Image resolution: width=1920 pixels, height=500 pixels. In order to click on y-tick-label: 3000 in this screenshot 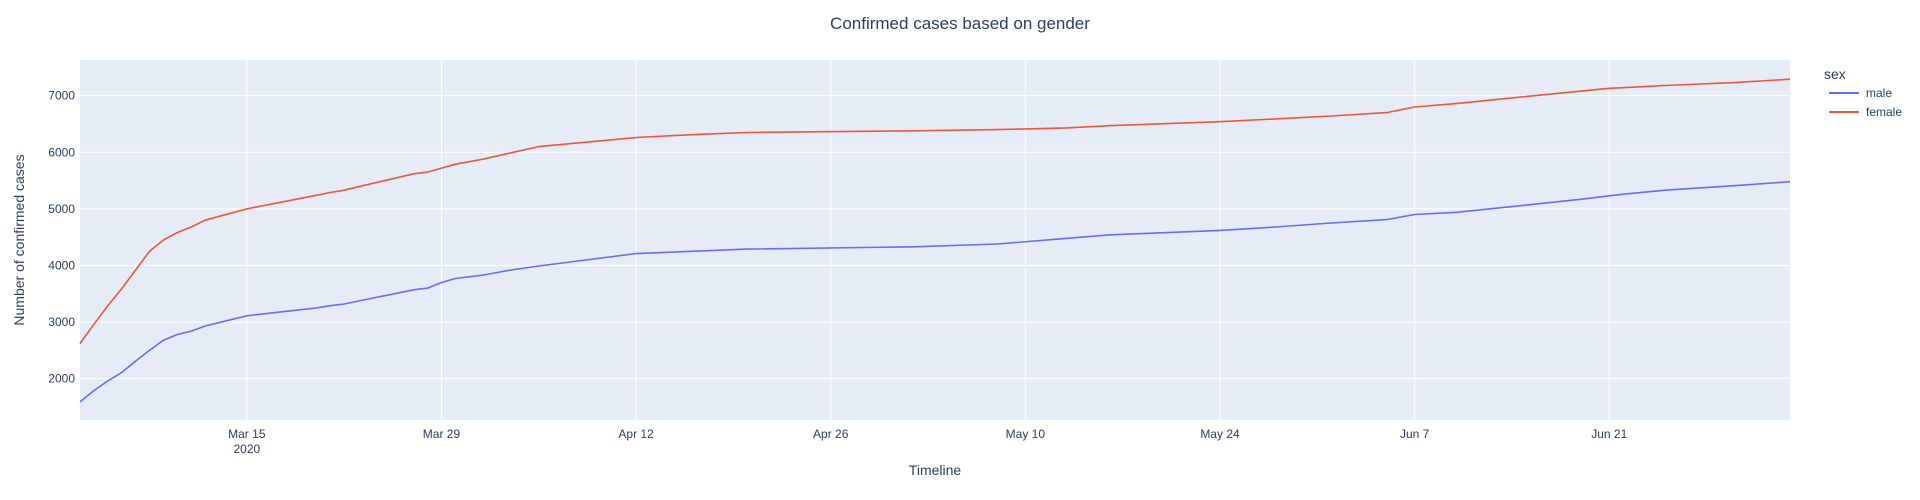, I will do `click(61, 322)`.